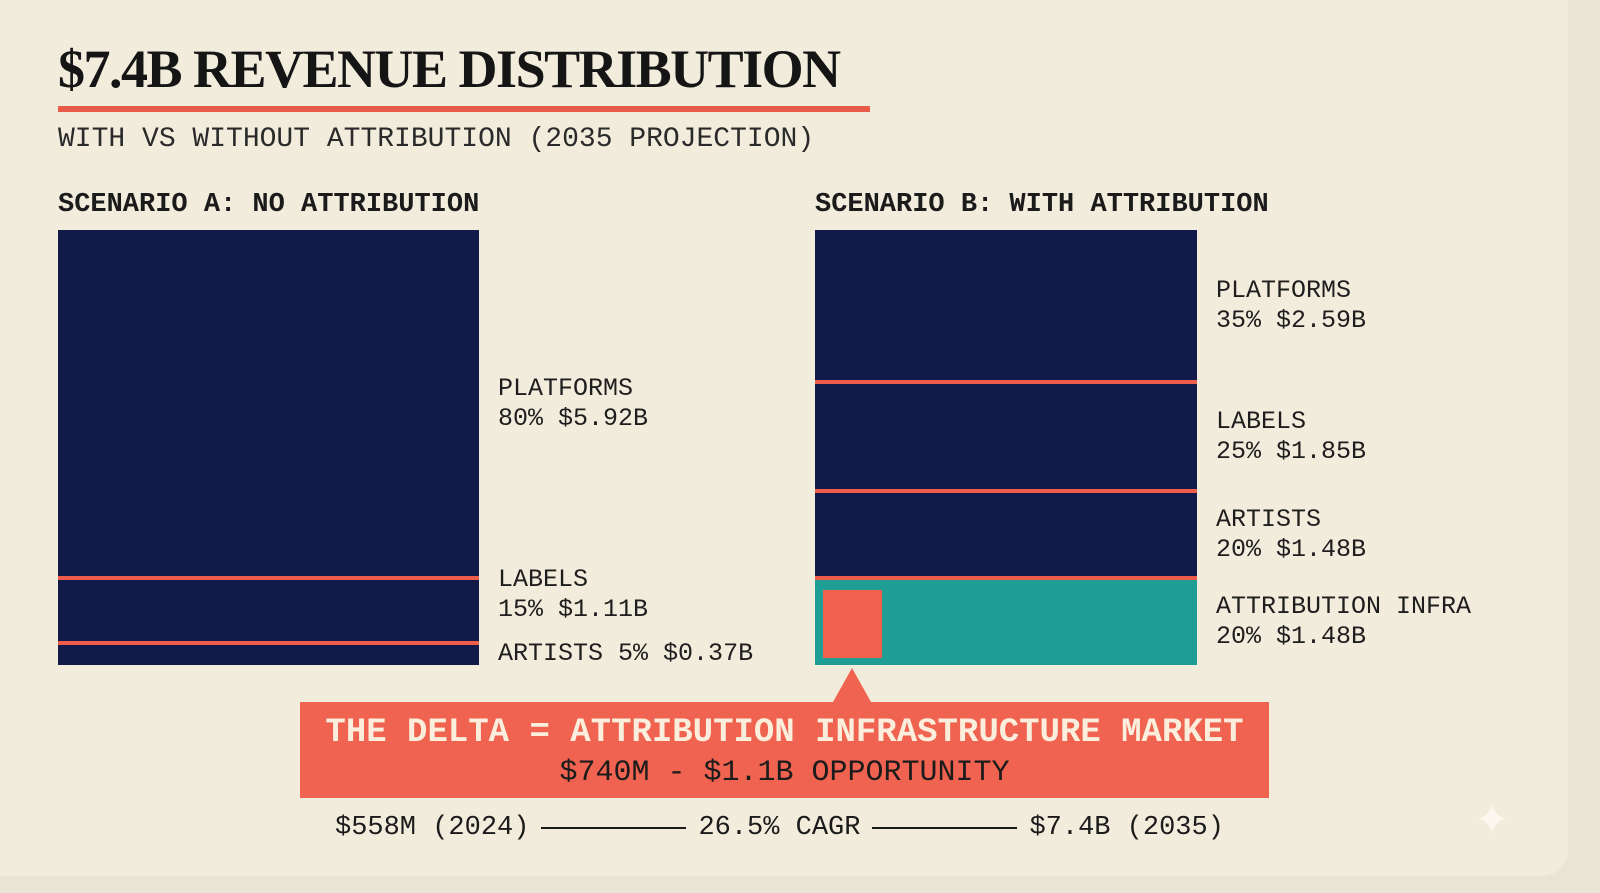 This screenshot has width=1600, height=893. What do you see at coordinates (1492, 820) in the screenshot?
I see `sparkle-icon: ✦` at bounding box center [1492, 820].